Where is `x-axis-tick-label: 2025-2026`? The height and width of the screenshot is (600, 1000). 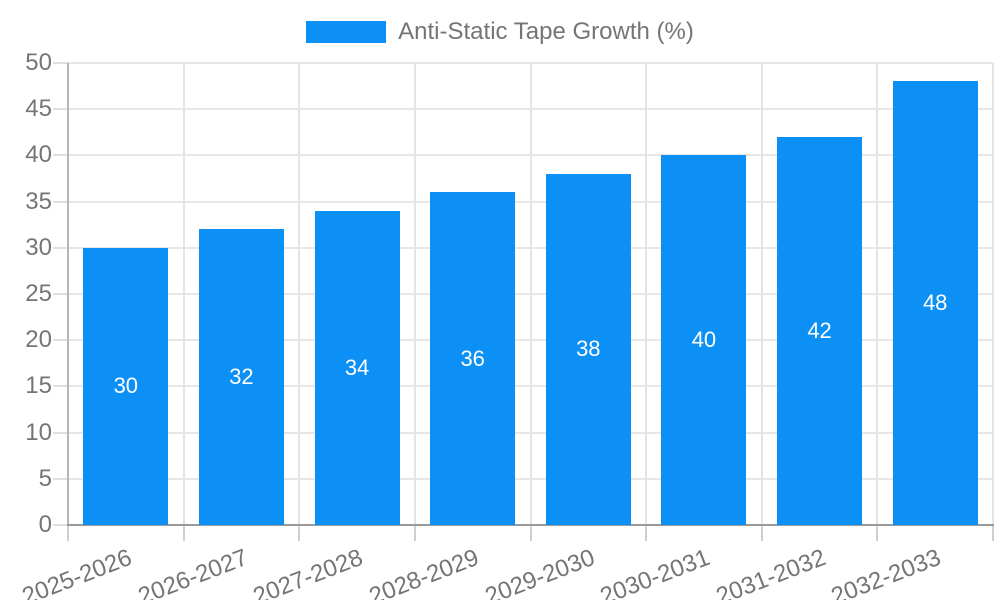
x-axis-tick-label: 2025-2026 is located at coordinates (77, 572).